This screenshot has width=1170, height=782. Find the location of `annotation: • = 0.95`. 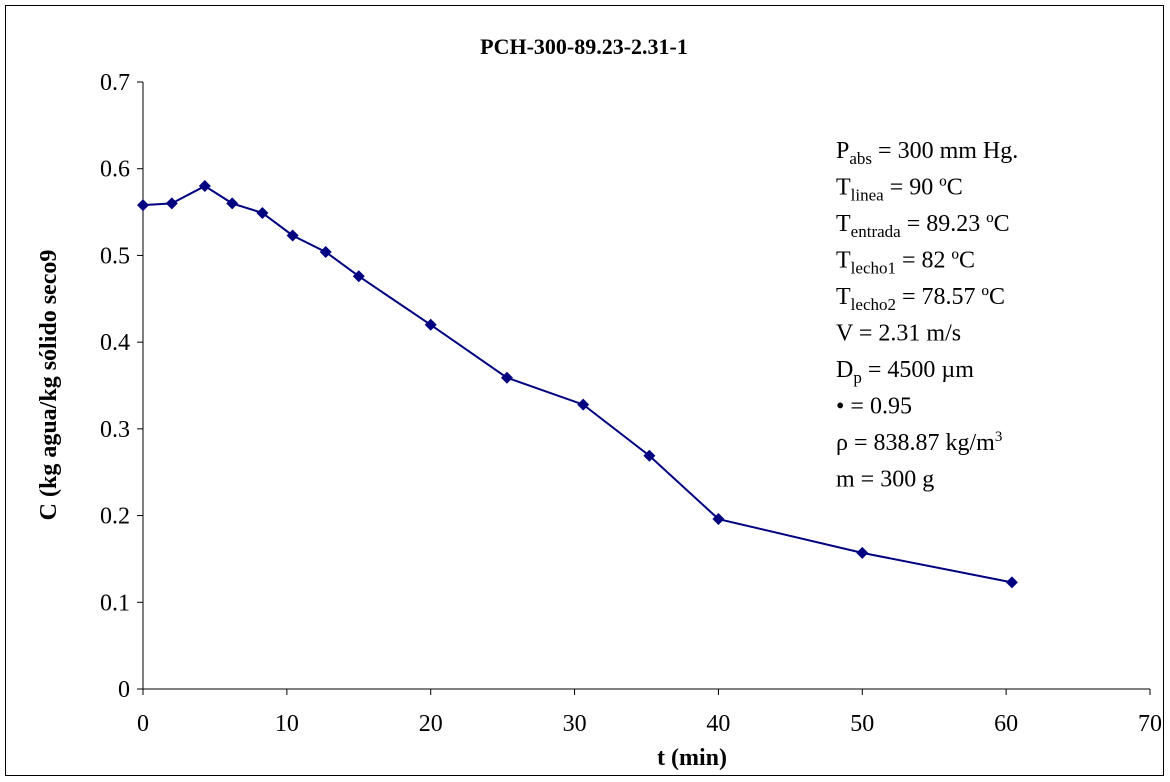

annotation: • = 0.95 is located at coordinates (874, 407).